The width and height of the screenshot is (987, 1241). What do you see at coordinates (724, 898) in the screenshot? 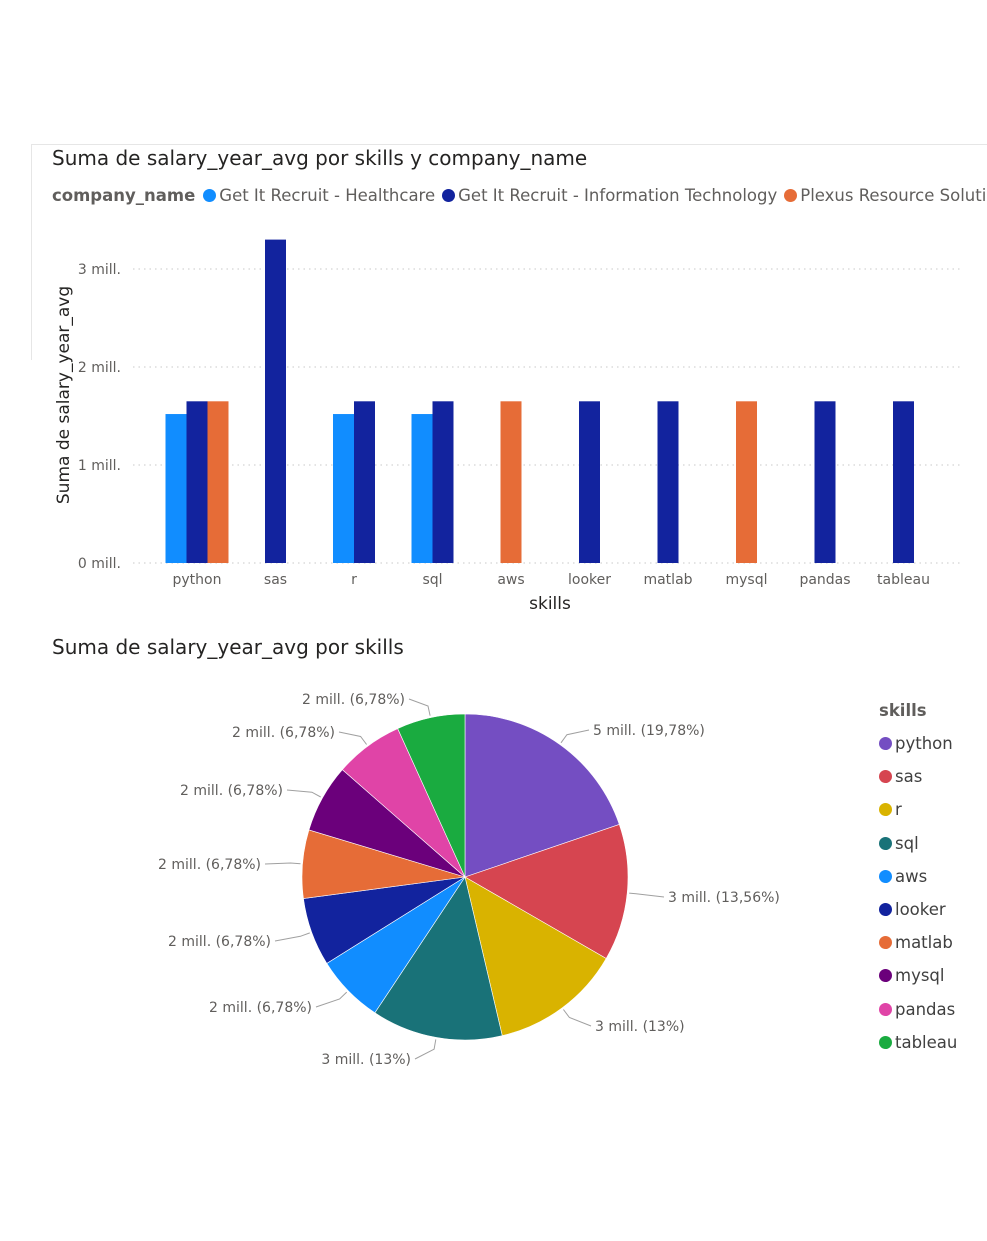
I see `pie-data-label-sas: 3 mill. (13,56%)` at bounding box center [724, 898].